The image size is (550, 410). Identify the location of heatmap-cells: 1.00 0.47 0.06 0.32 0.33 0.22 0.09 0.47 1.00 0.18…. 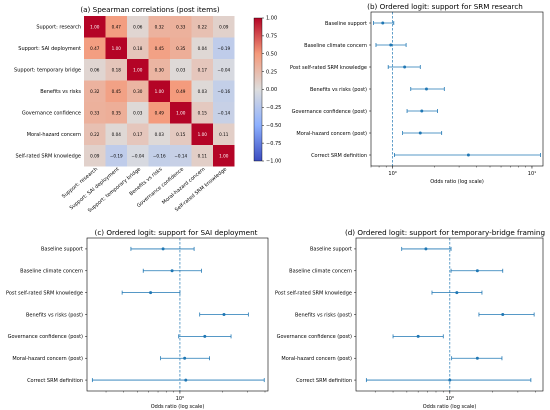
(159, 91).